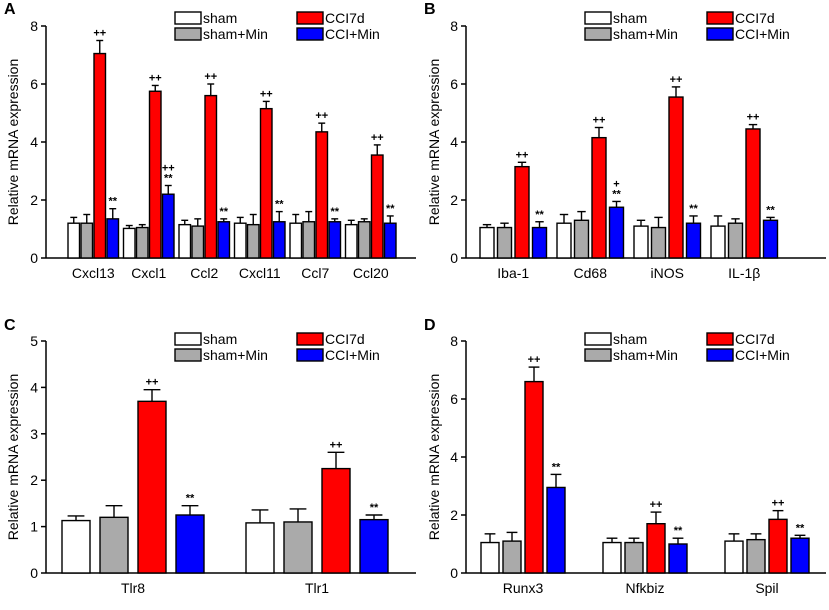  I want to click on panel-c-sig-label: **, so click(374, 508).